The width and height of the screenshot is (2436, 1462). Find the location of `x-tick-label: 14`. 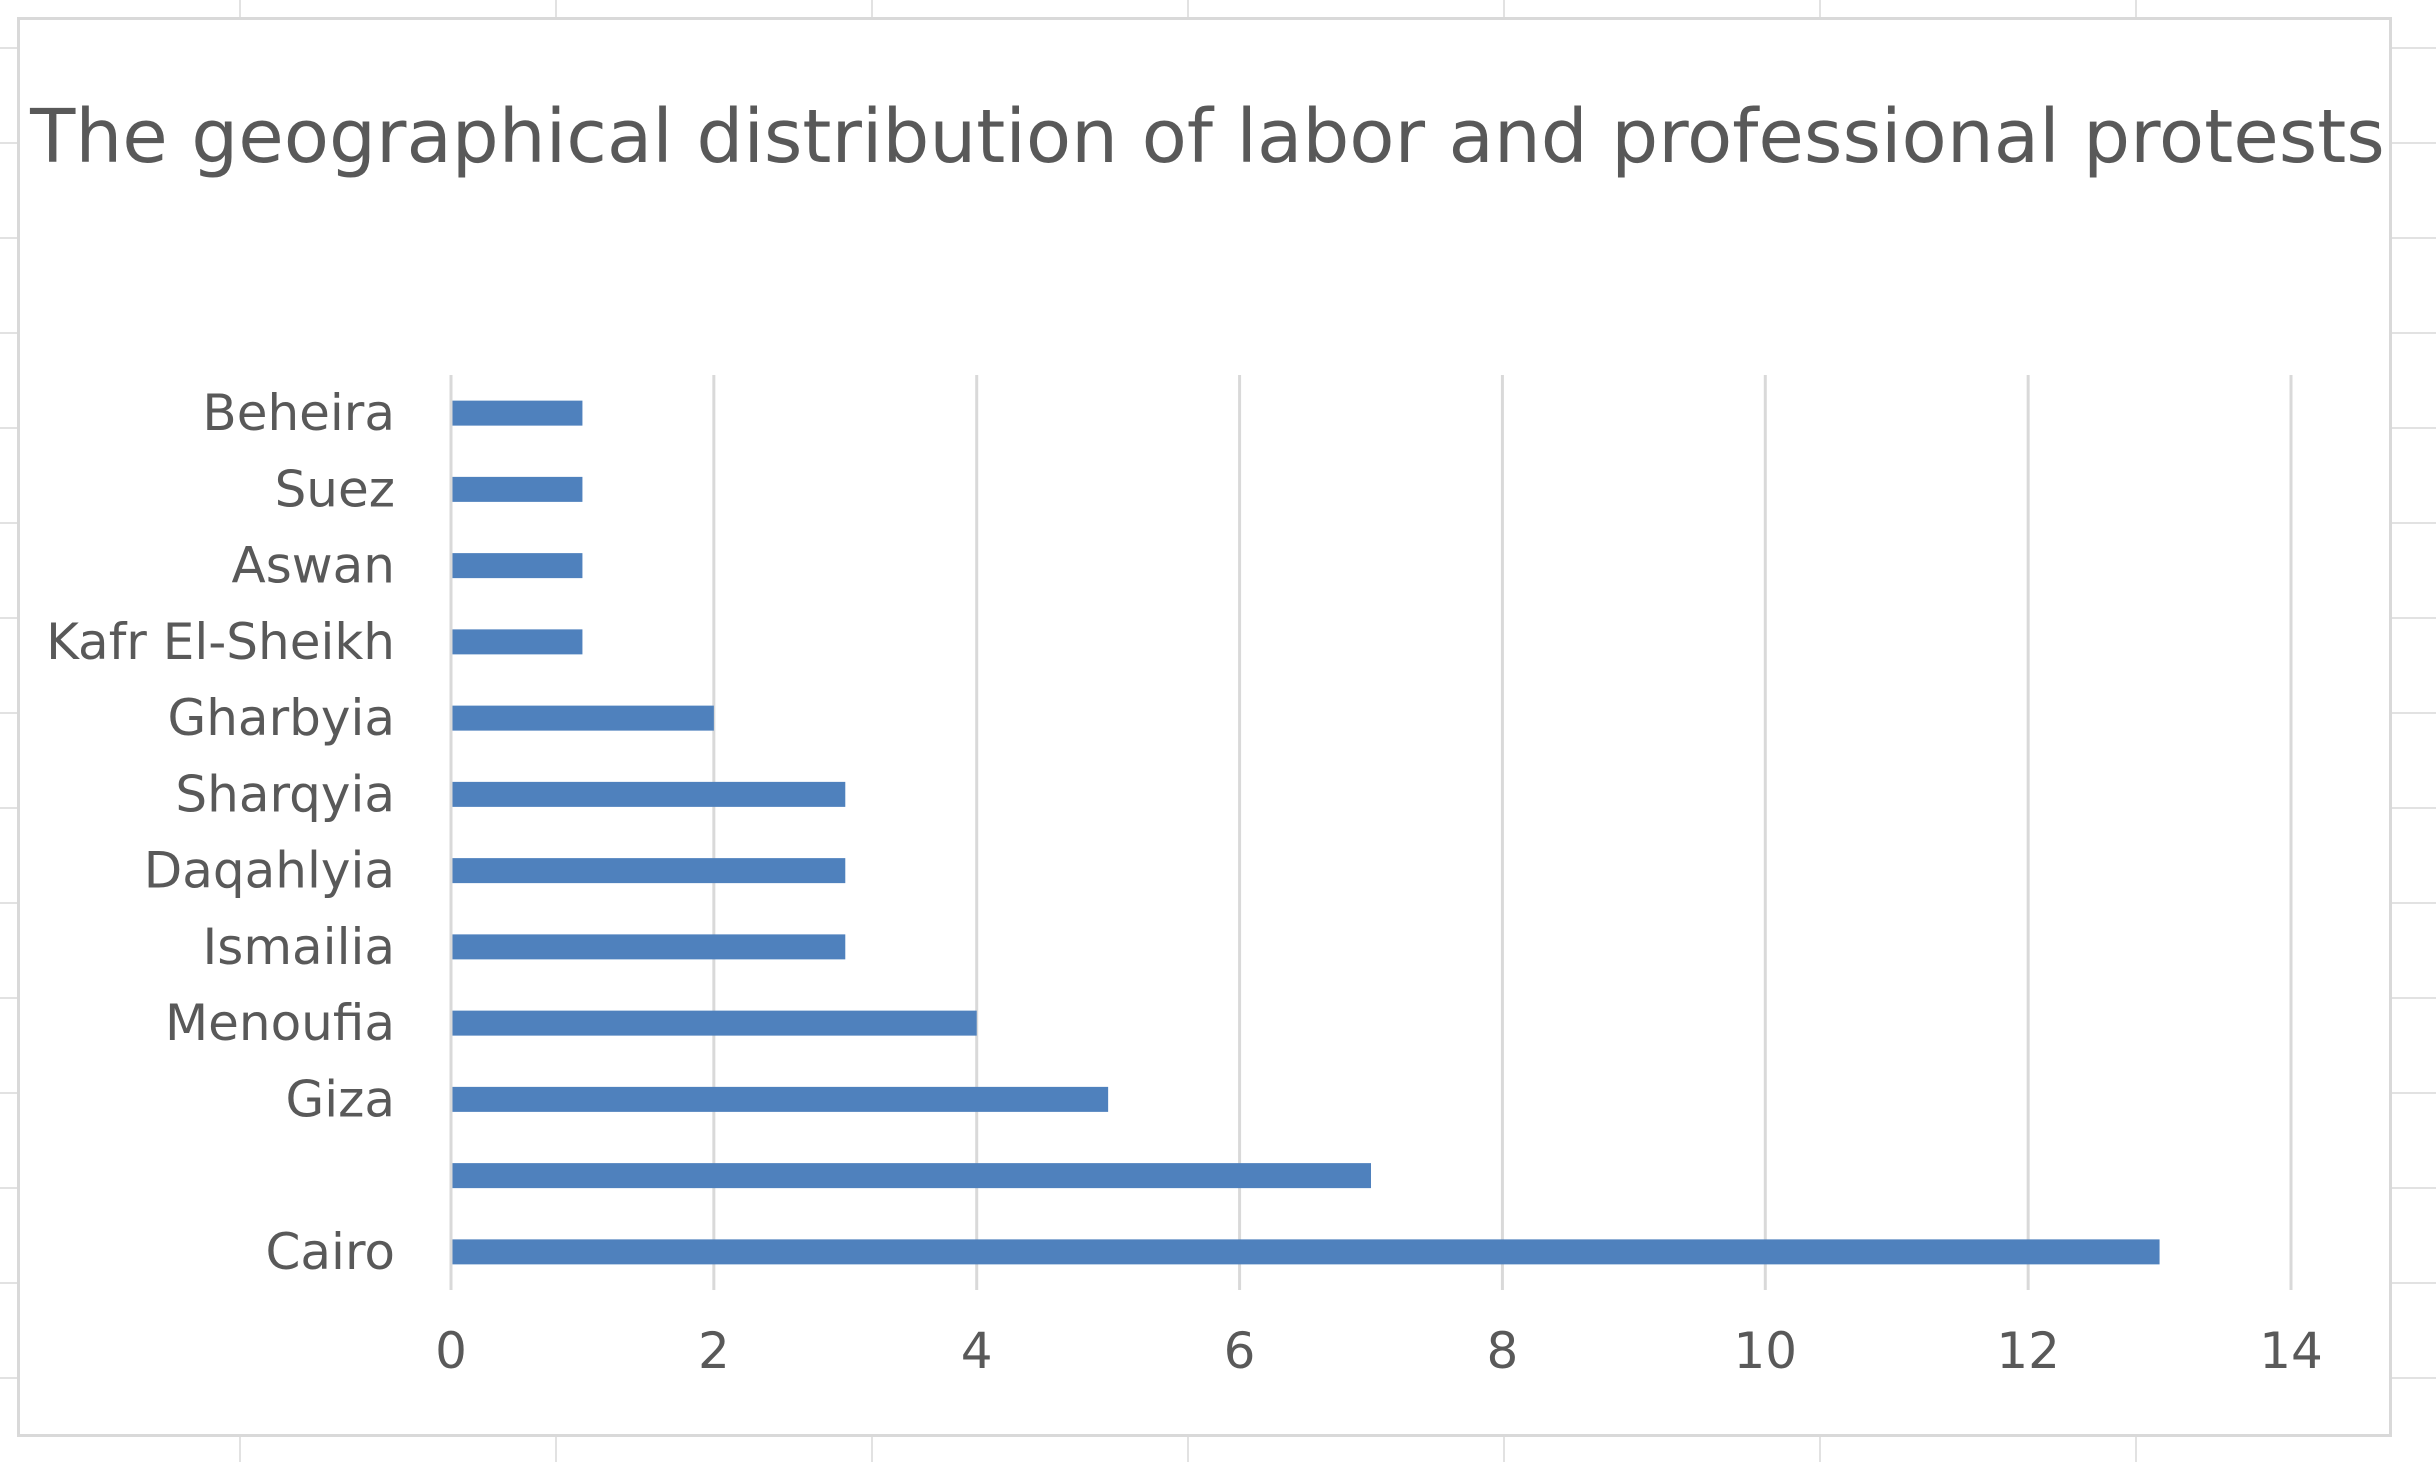

x-tick-label: 14 is located at coordinates (2291, 1351).